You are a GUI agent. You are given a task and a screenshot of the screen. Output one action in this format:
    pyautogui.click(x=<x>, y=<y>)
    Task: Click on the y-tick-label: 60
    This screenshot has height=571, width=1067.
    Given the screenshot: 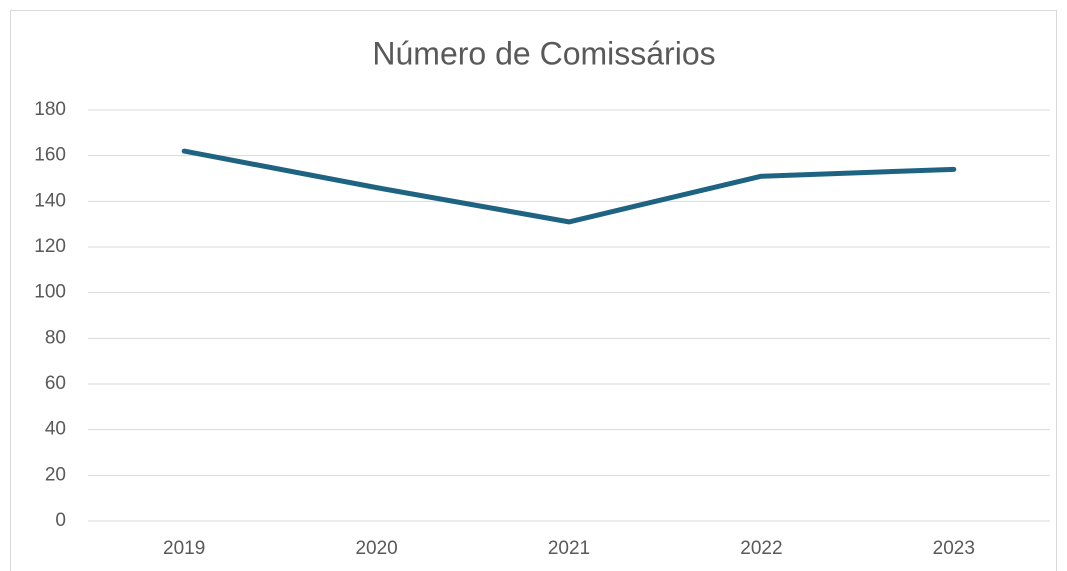 What is the action you would take?
    pyautogui.click(x=55, y=383)
    